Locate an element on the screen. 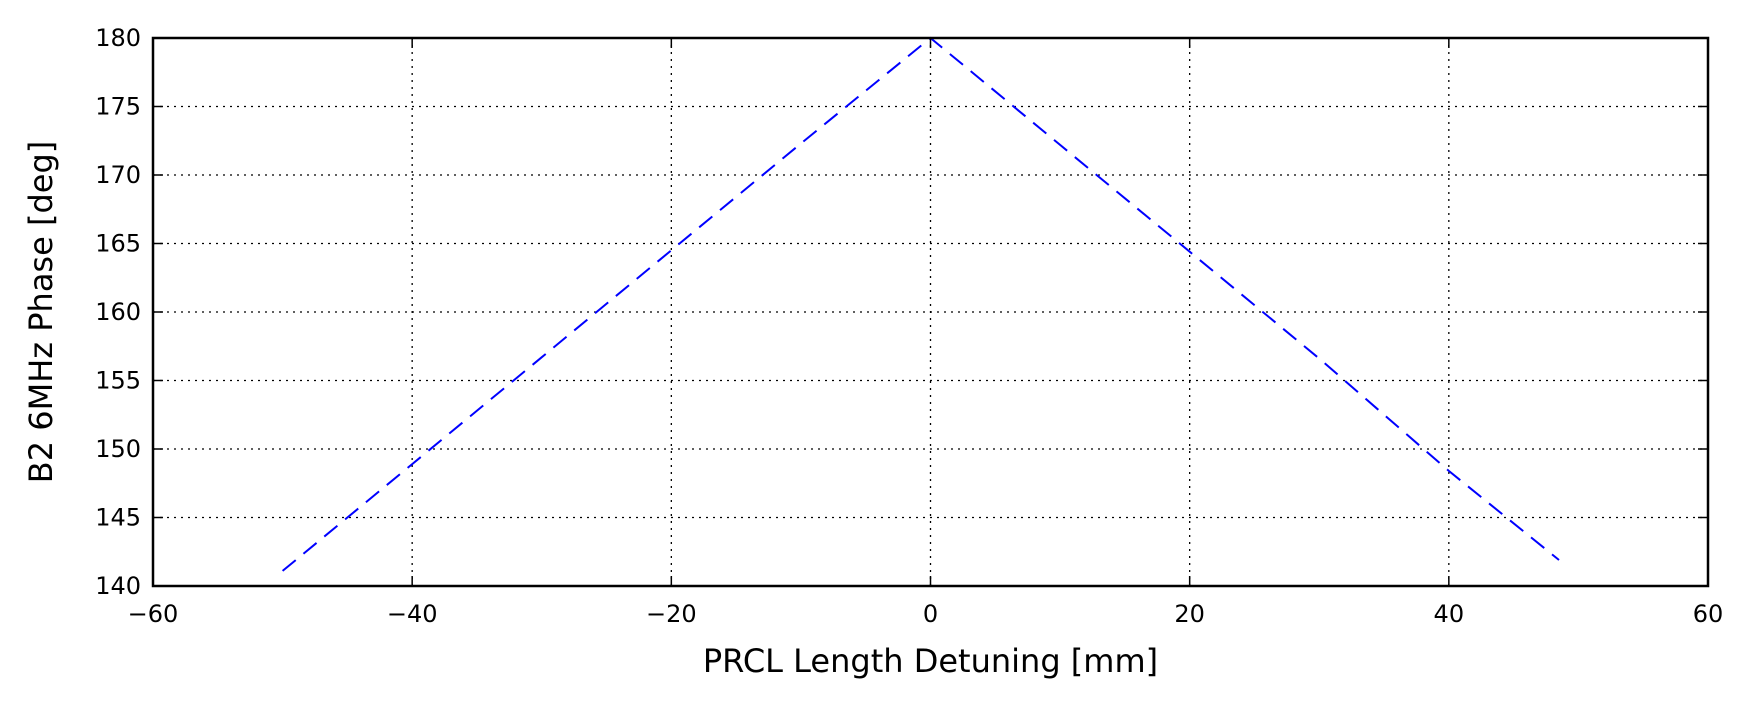  x-tick-label: −20 is located at coordinates (671, 614).